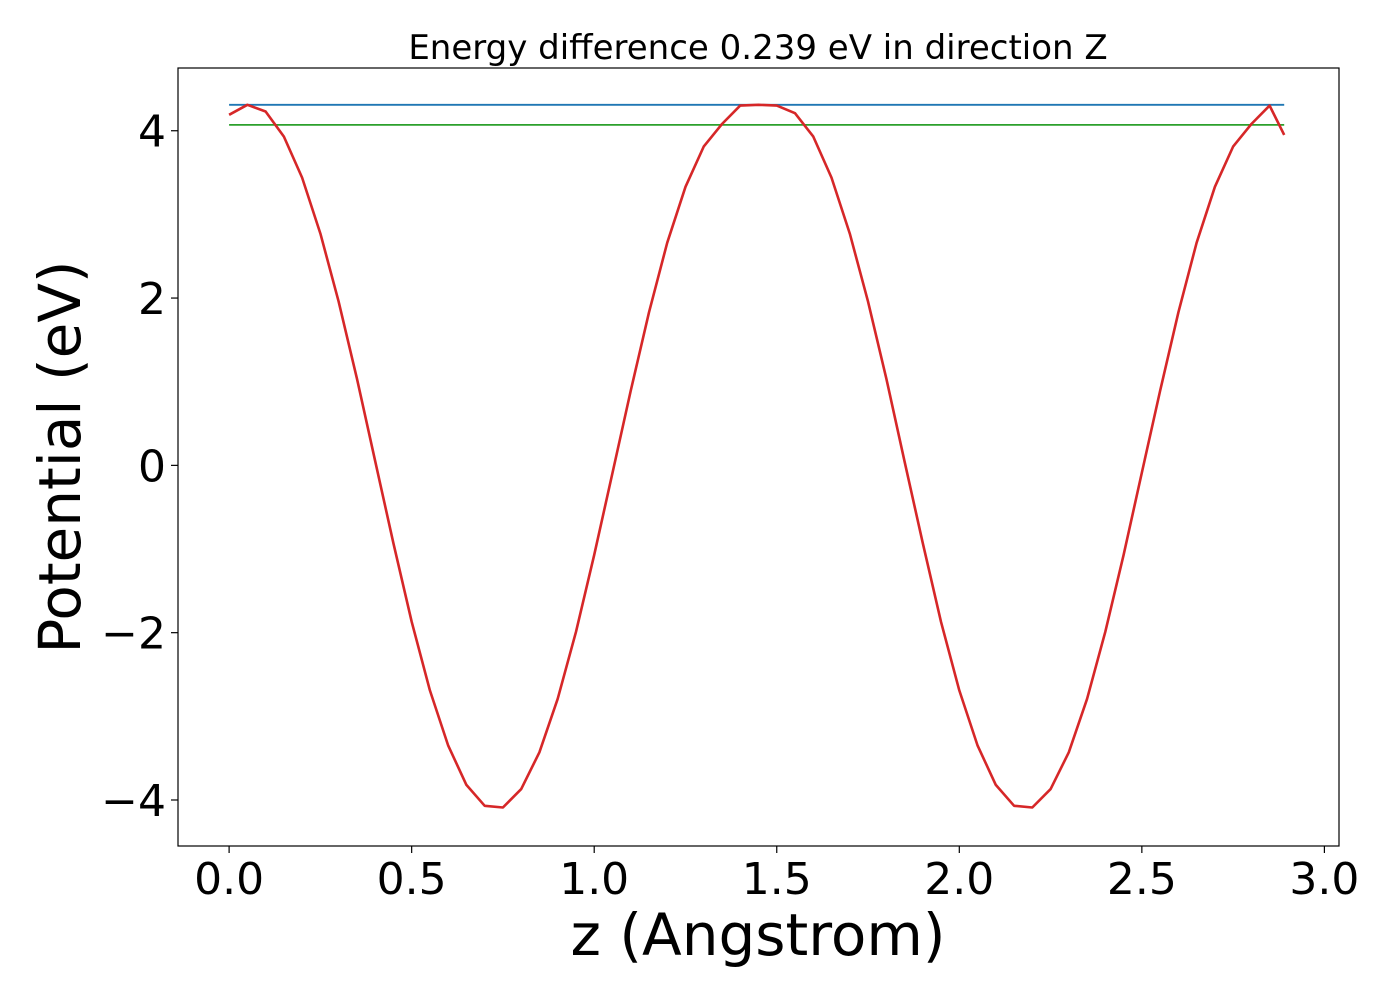 The height and width of the screenshot is (1000, 1400). What do you see at coordinates (777, 879) in the screenshot?
I see `x-tick-label: 1.5` at bounding box center [777, 879].